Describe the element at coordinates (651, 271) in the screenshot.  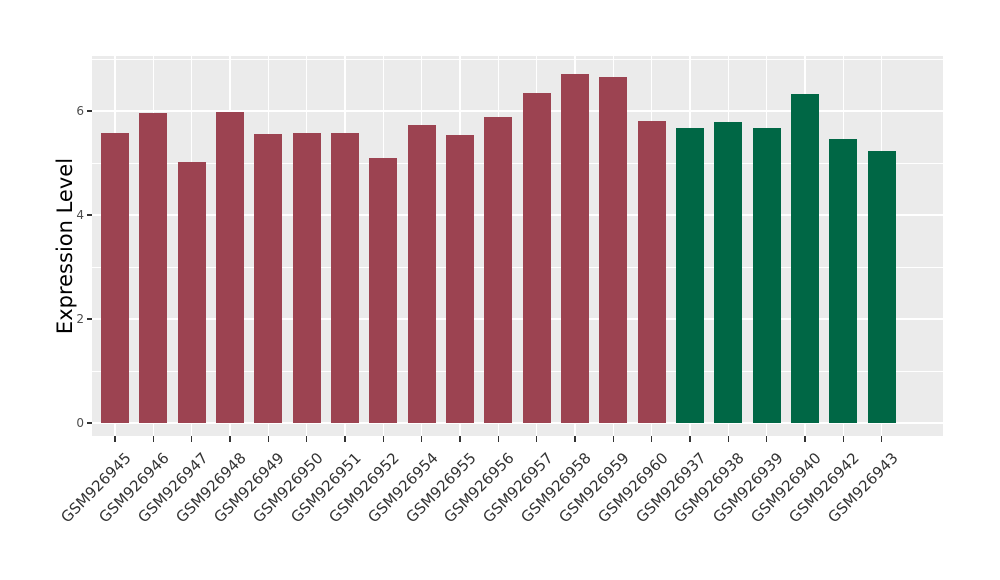
I see `bar-GSM926960` at that location.